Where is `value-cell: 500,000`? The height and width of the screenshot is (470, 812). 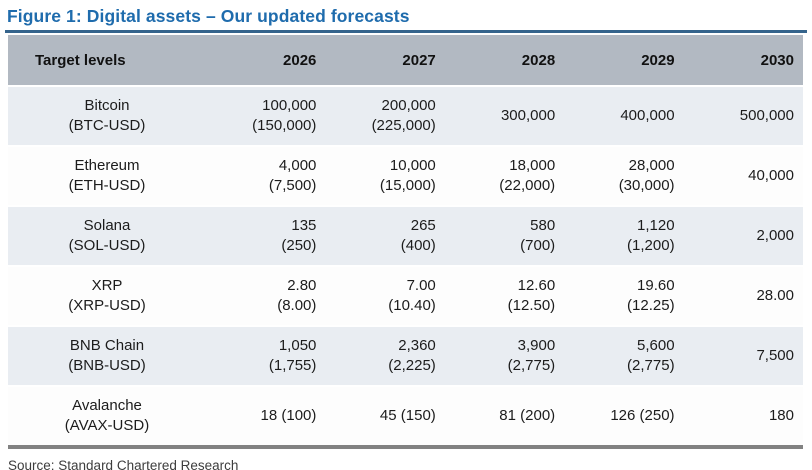
value-cell: 500,000 is located at coordinates (766, 115).